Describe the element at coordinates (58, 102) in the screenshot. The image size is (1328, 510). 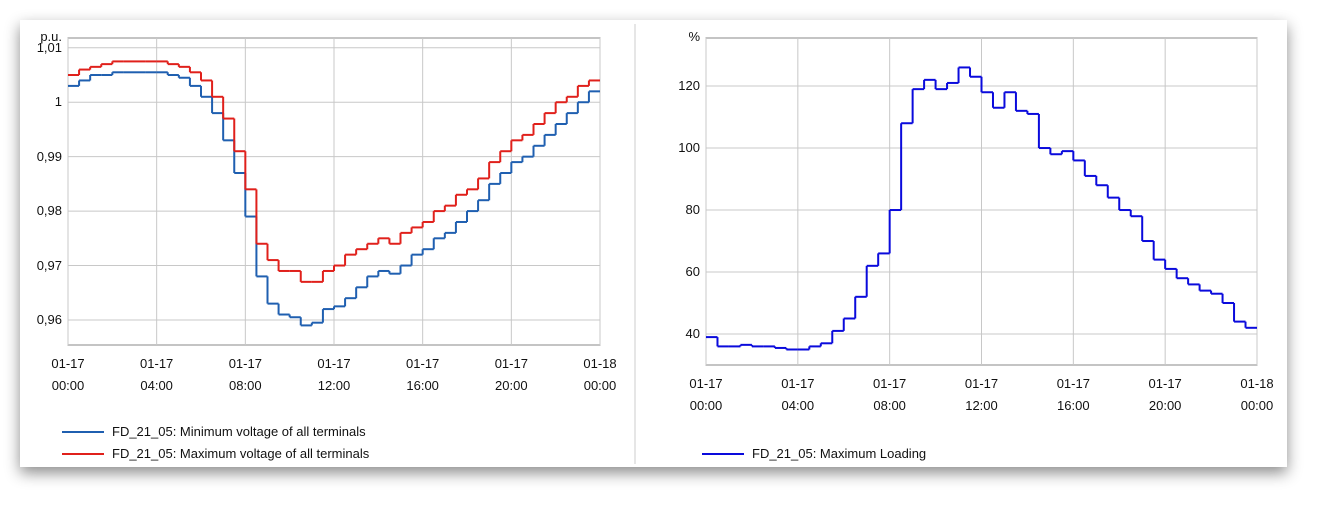
I see `y-tick-label: 1` at that location.